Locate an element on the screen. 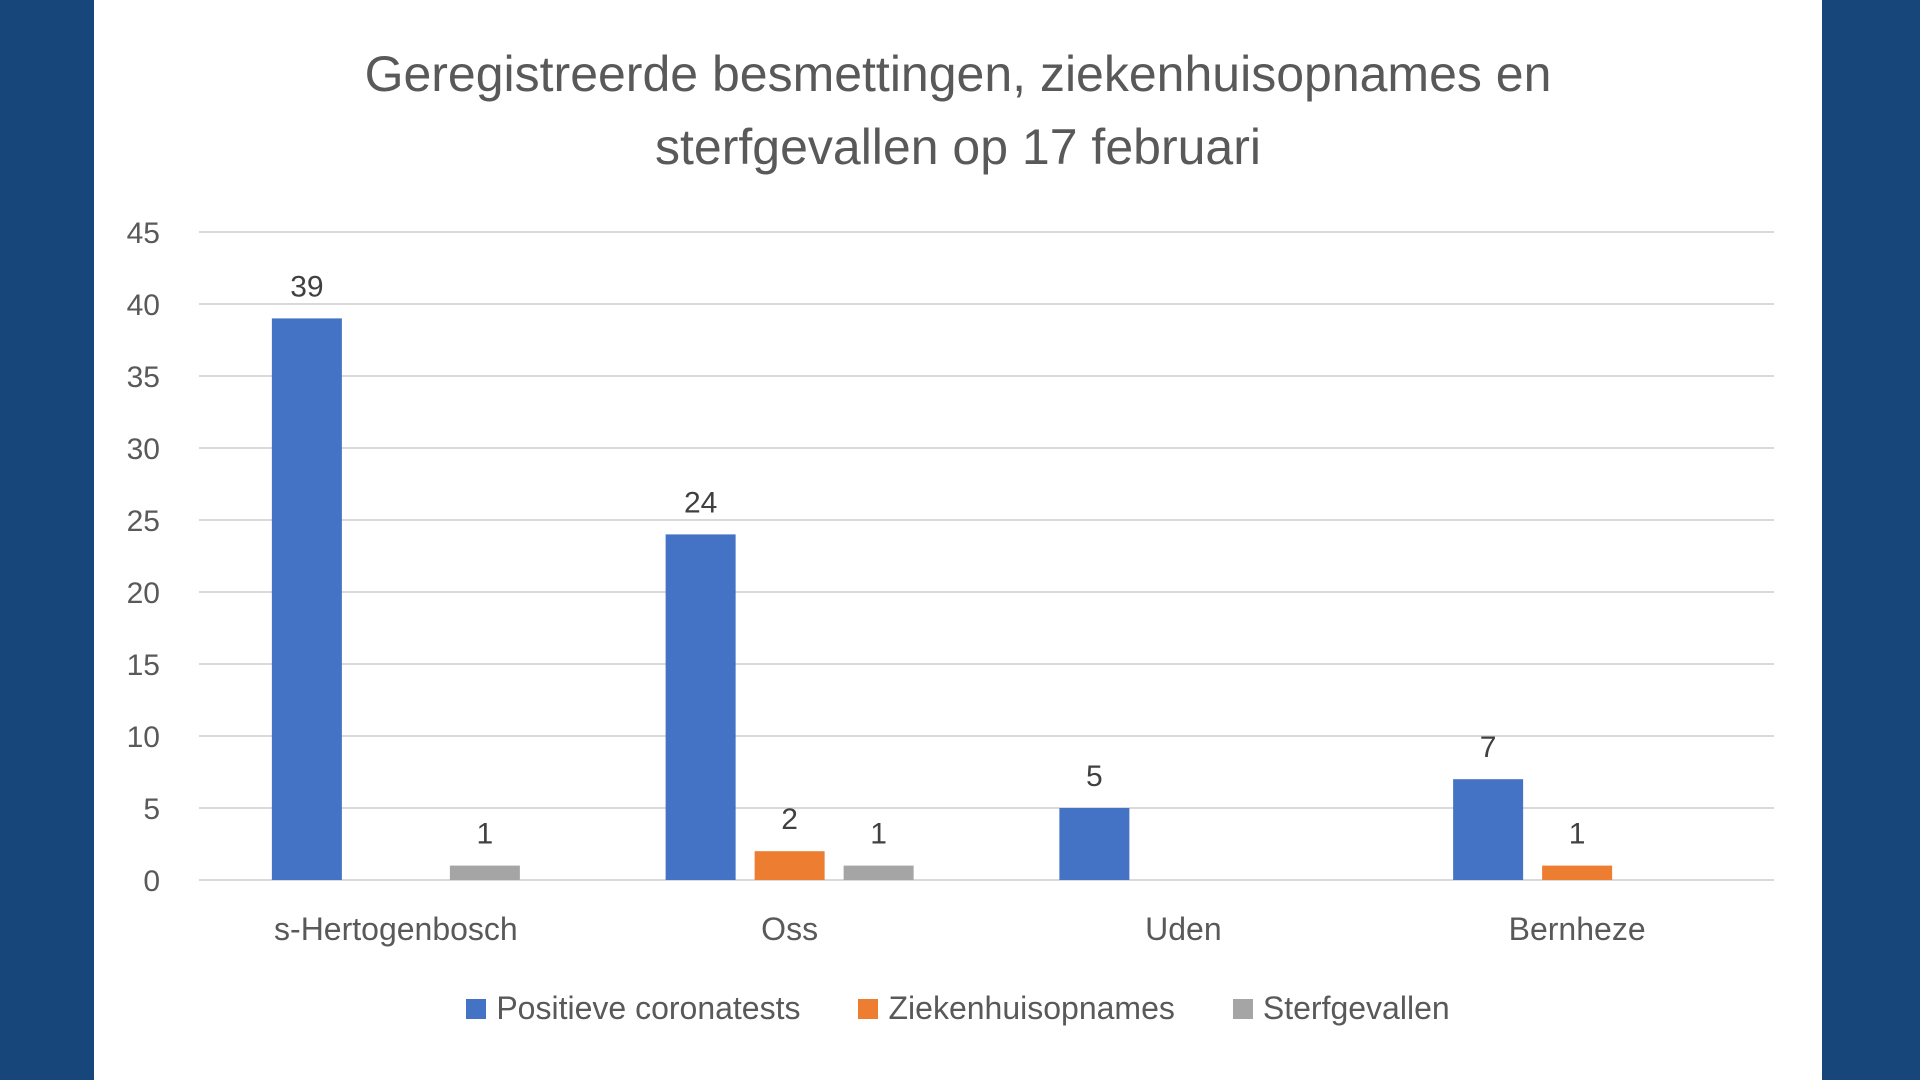  y-tick-label: 5 is located at coordinates (151, 809).